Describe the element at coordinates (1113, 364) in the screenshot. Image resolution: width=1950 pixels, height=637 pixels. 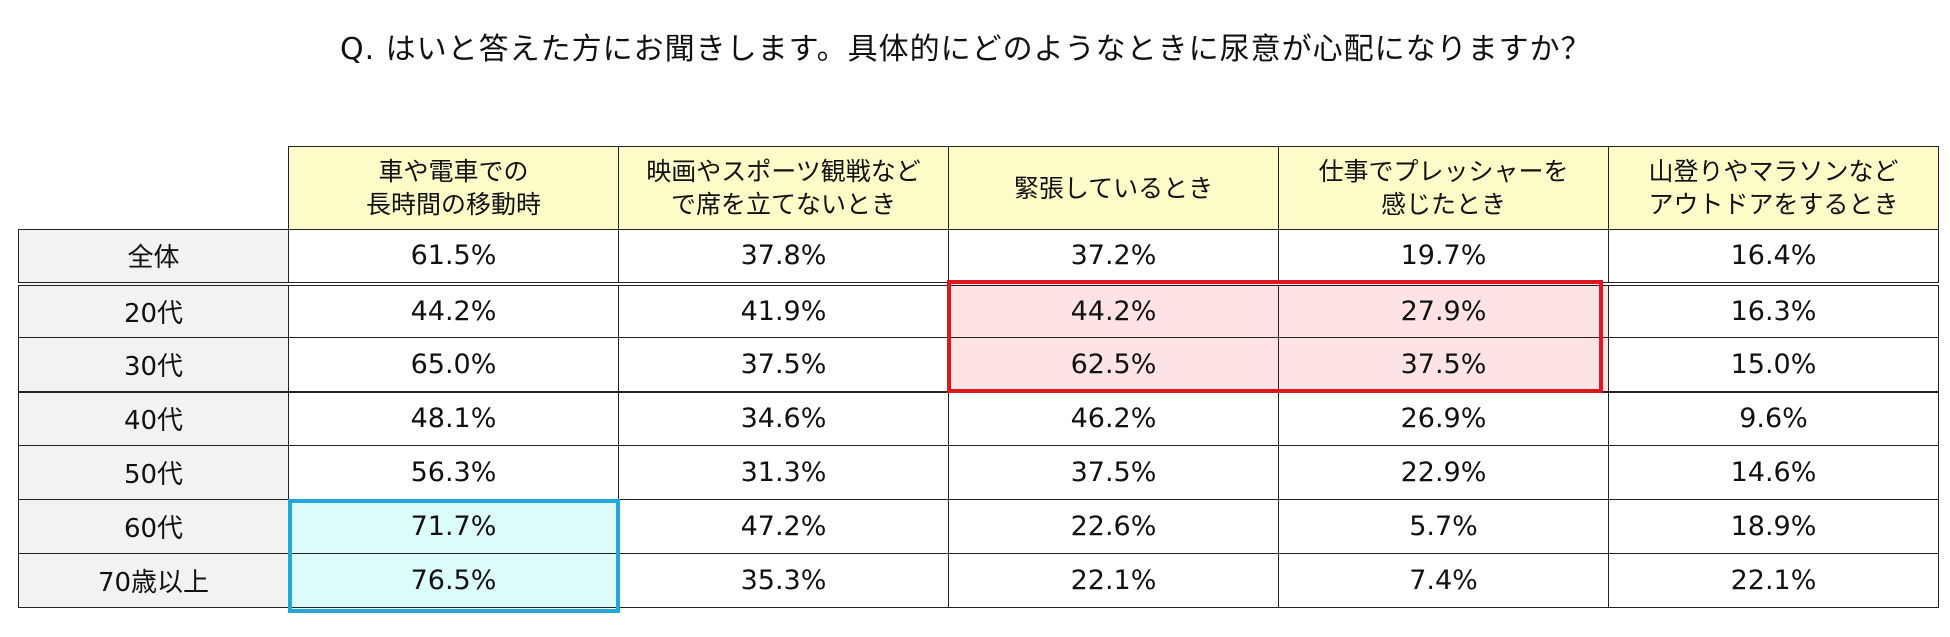
I see `table-cell-highlighted: 62.5%` at that location.